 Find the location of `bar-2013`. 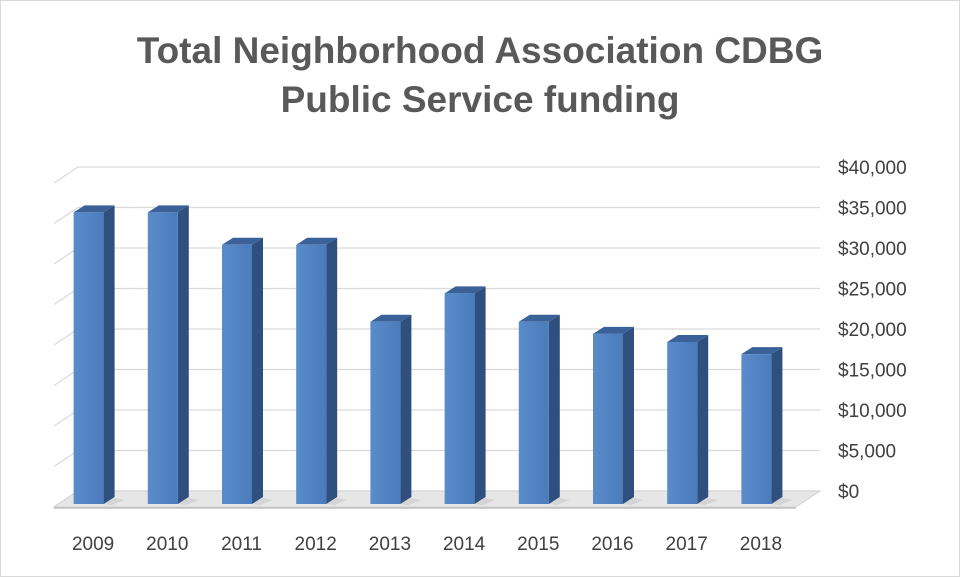

bar-2013 is located at coordinates (396, 409).